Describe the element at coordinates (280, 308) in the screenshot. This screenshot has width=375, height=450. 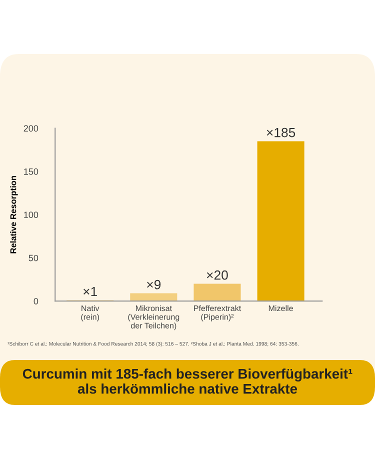
I see `x-tick-label: Mizelle` at that location.